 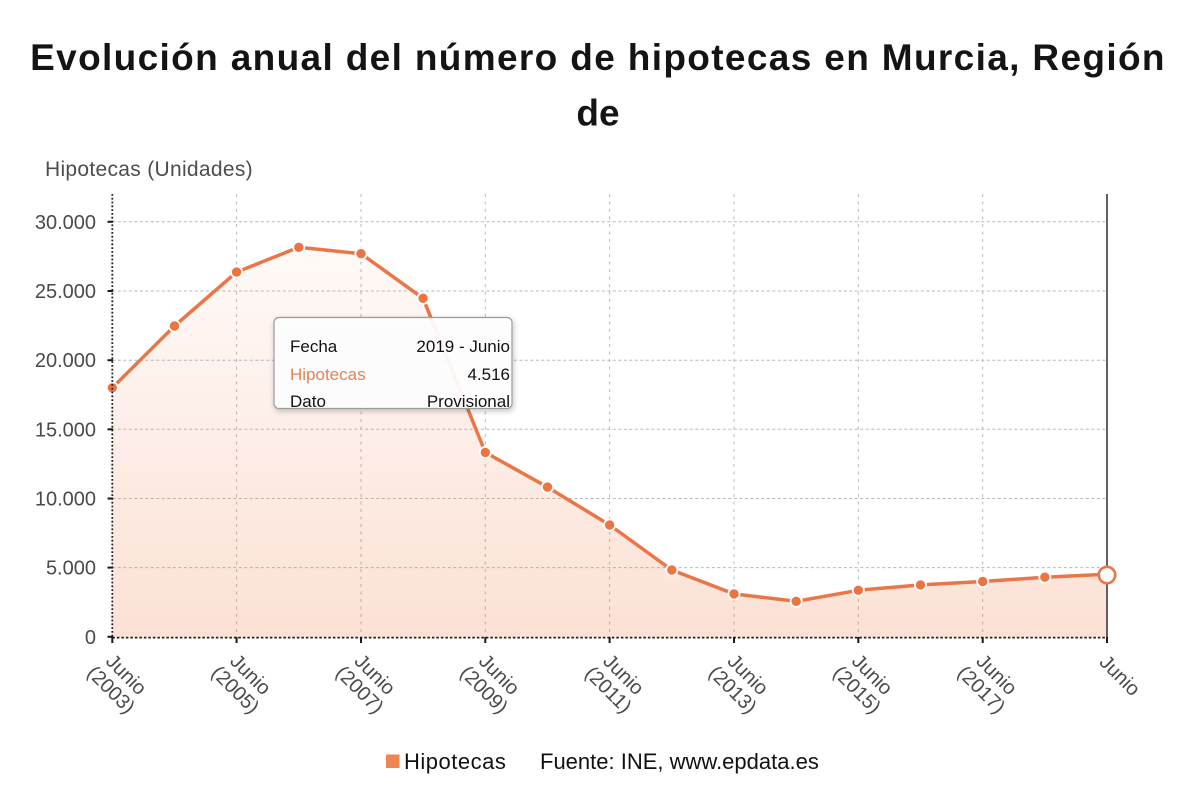 I want to click on svg-text: Junio, so click(x=1119, y=675).